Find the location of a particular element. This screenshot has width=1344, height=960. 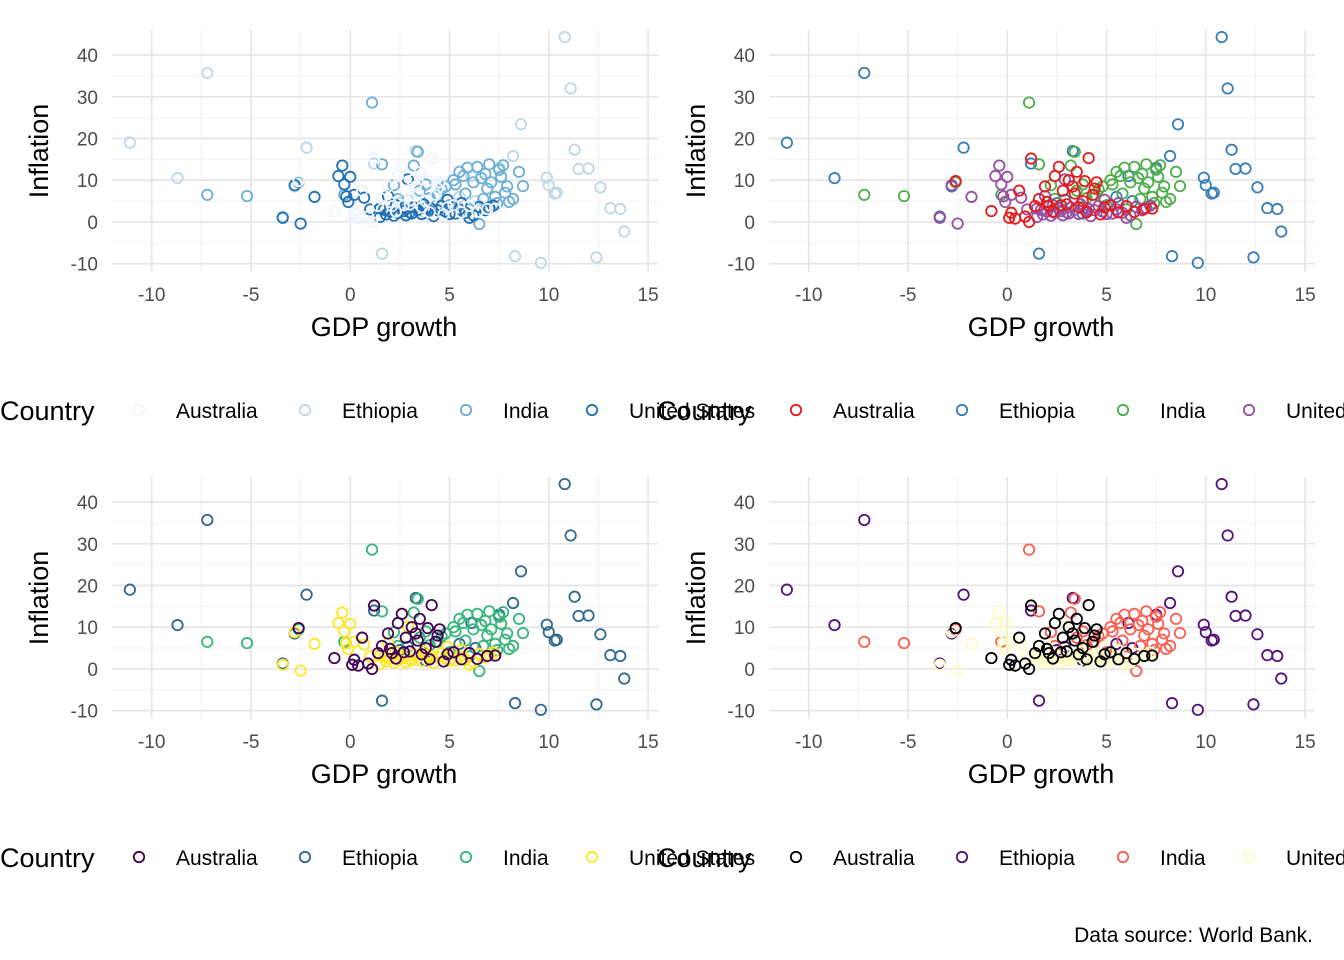

x-tick-label: 15 is located at coordinates (648, 295).